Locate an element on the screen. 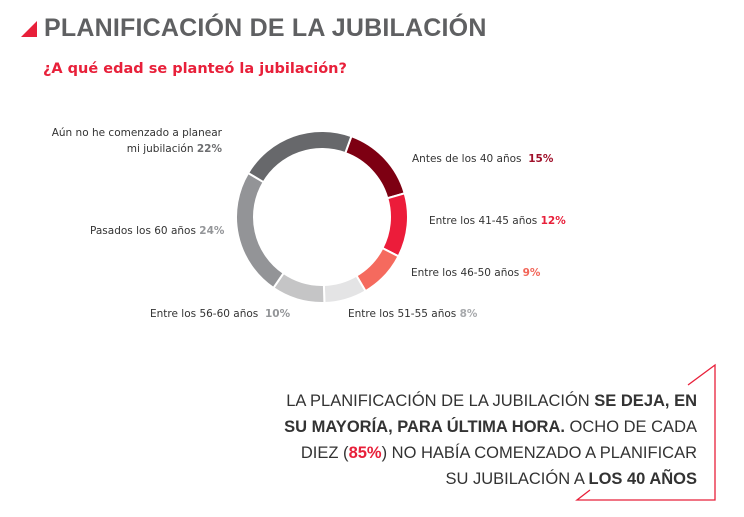 This screenshot has width=744, height=517. callout-frame is located at coordinates (645, 432).